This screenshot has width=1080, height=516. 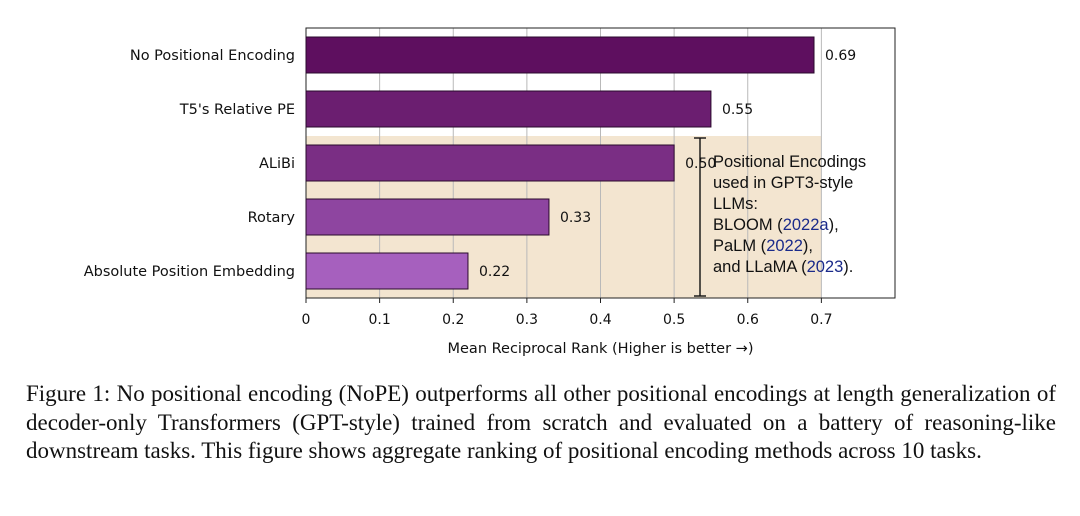 What do you see at coordinates (277, 164) in the screenshot?
I see `category-label: ALiBi` at bounding box center [277, 164].